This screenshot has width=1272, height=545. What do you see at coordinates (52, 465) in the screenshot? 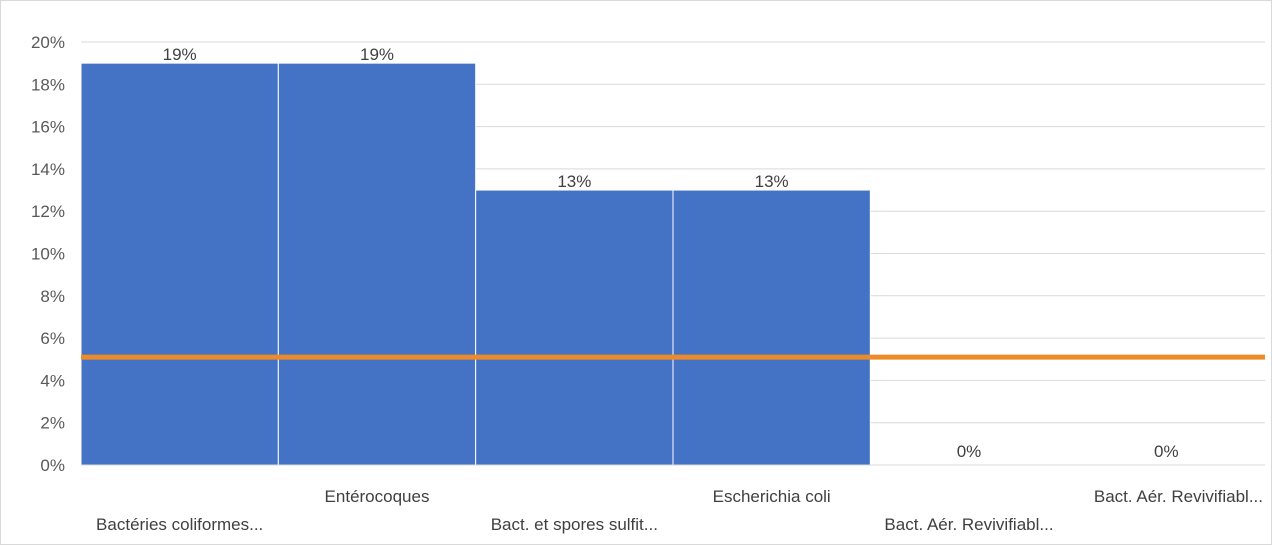
I see `y-tick-label: 0%` at bounding box center [52, 465].